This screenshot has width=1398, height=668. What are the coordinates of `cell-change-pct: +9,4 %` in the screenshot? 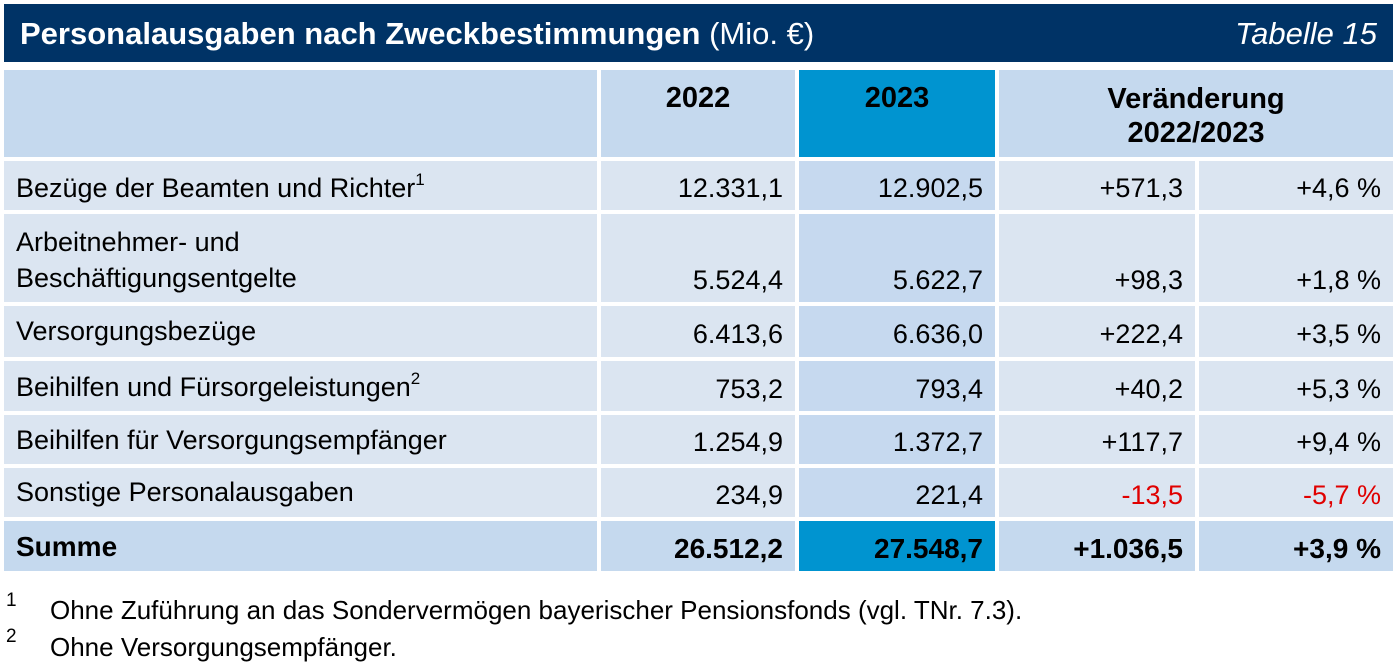 It's located at (1296, 439).